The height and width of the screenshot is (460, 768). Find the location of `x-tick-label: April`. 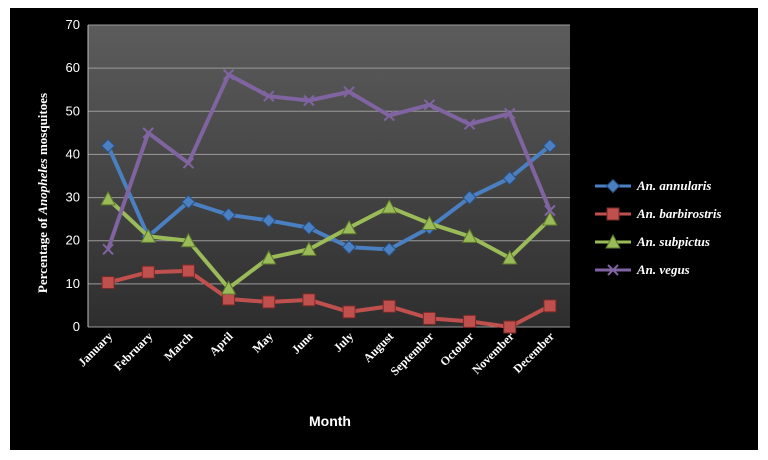

x-tick-label: April is located at coordinates (221, 344).